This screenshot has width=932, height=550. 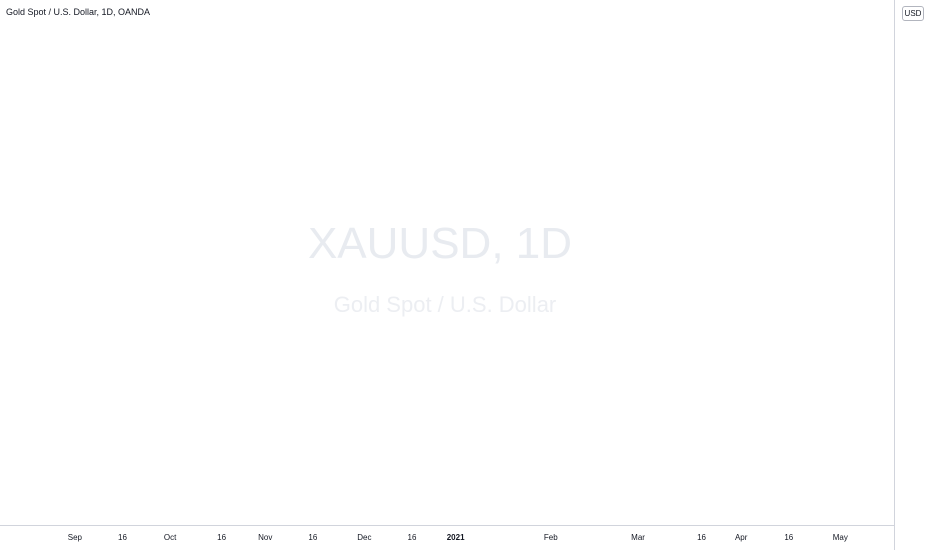 What do you see at coordinates (78, 12) in the screenshot?
I see `symbol-title: Gold Spot / U.S. Dollar, 1D, OANDA` at bounding box center [78, 12].